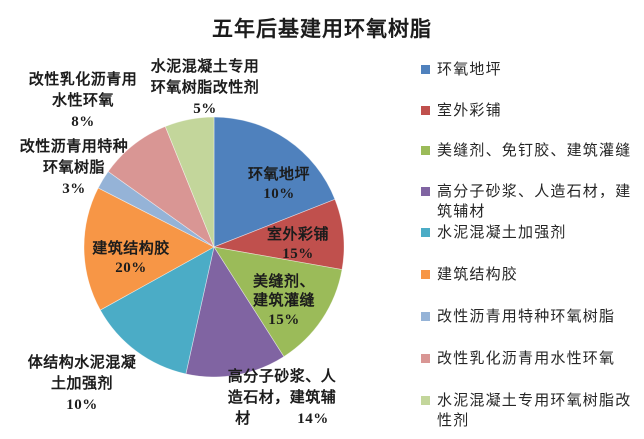  I want to click on slice-label-outdoor-color-paving: 室外彩铺 15%, so click(298, 244).